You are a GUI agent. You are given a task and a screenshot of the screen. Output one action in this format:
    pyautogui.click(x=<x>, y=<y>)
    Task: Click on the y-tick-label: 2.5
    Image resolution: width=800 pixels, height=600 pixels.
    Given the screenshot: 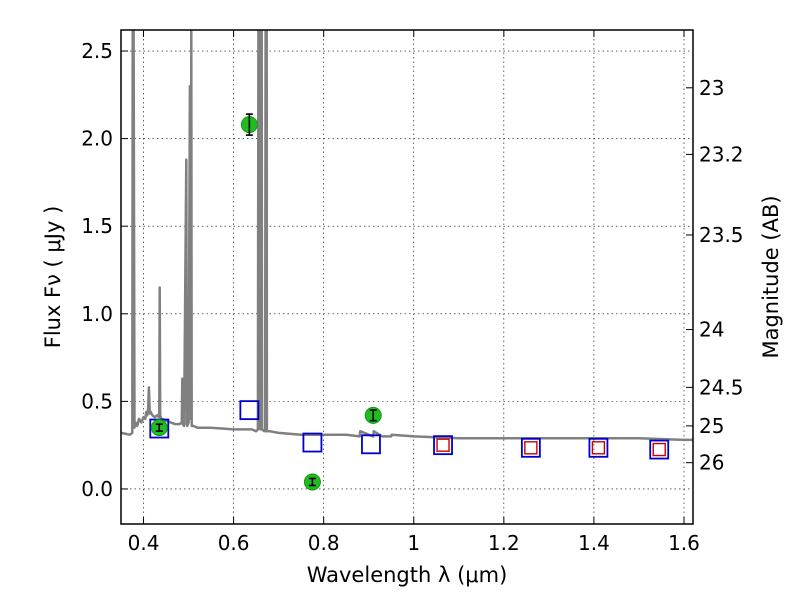 What is the action you would take?
    pyautogui.click(x=97, y=51)
    